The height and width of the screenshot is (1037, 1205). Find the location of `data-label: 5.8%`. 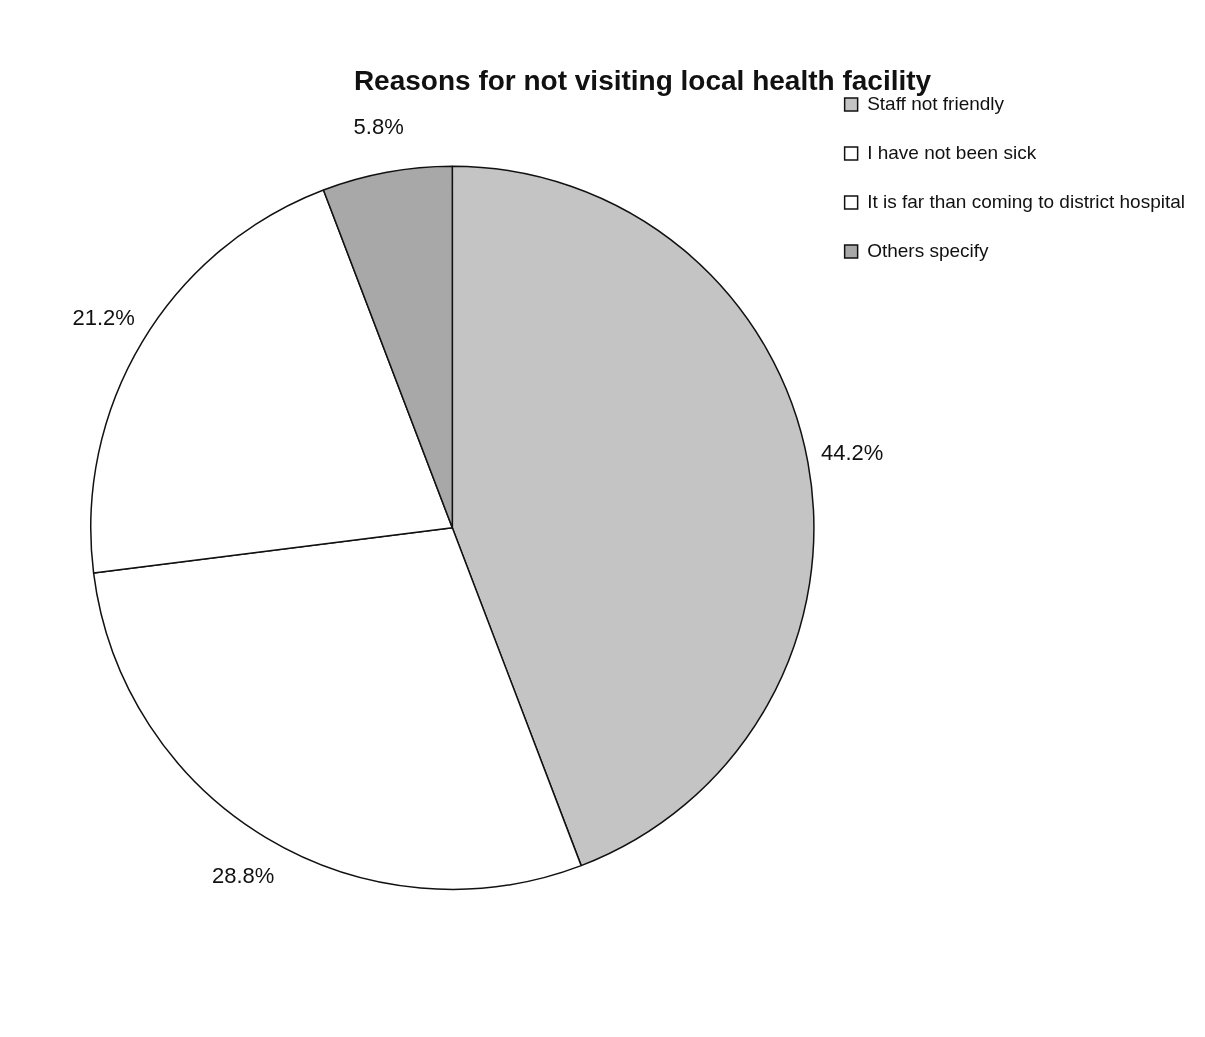

data-label: 5.8% is located at coordinates (378, 127).